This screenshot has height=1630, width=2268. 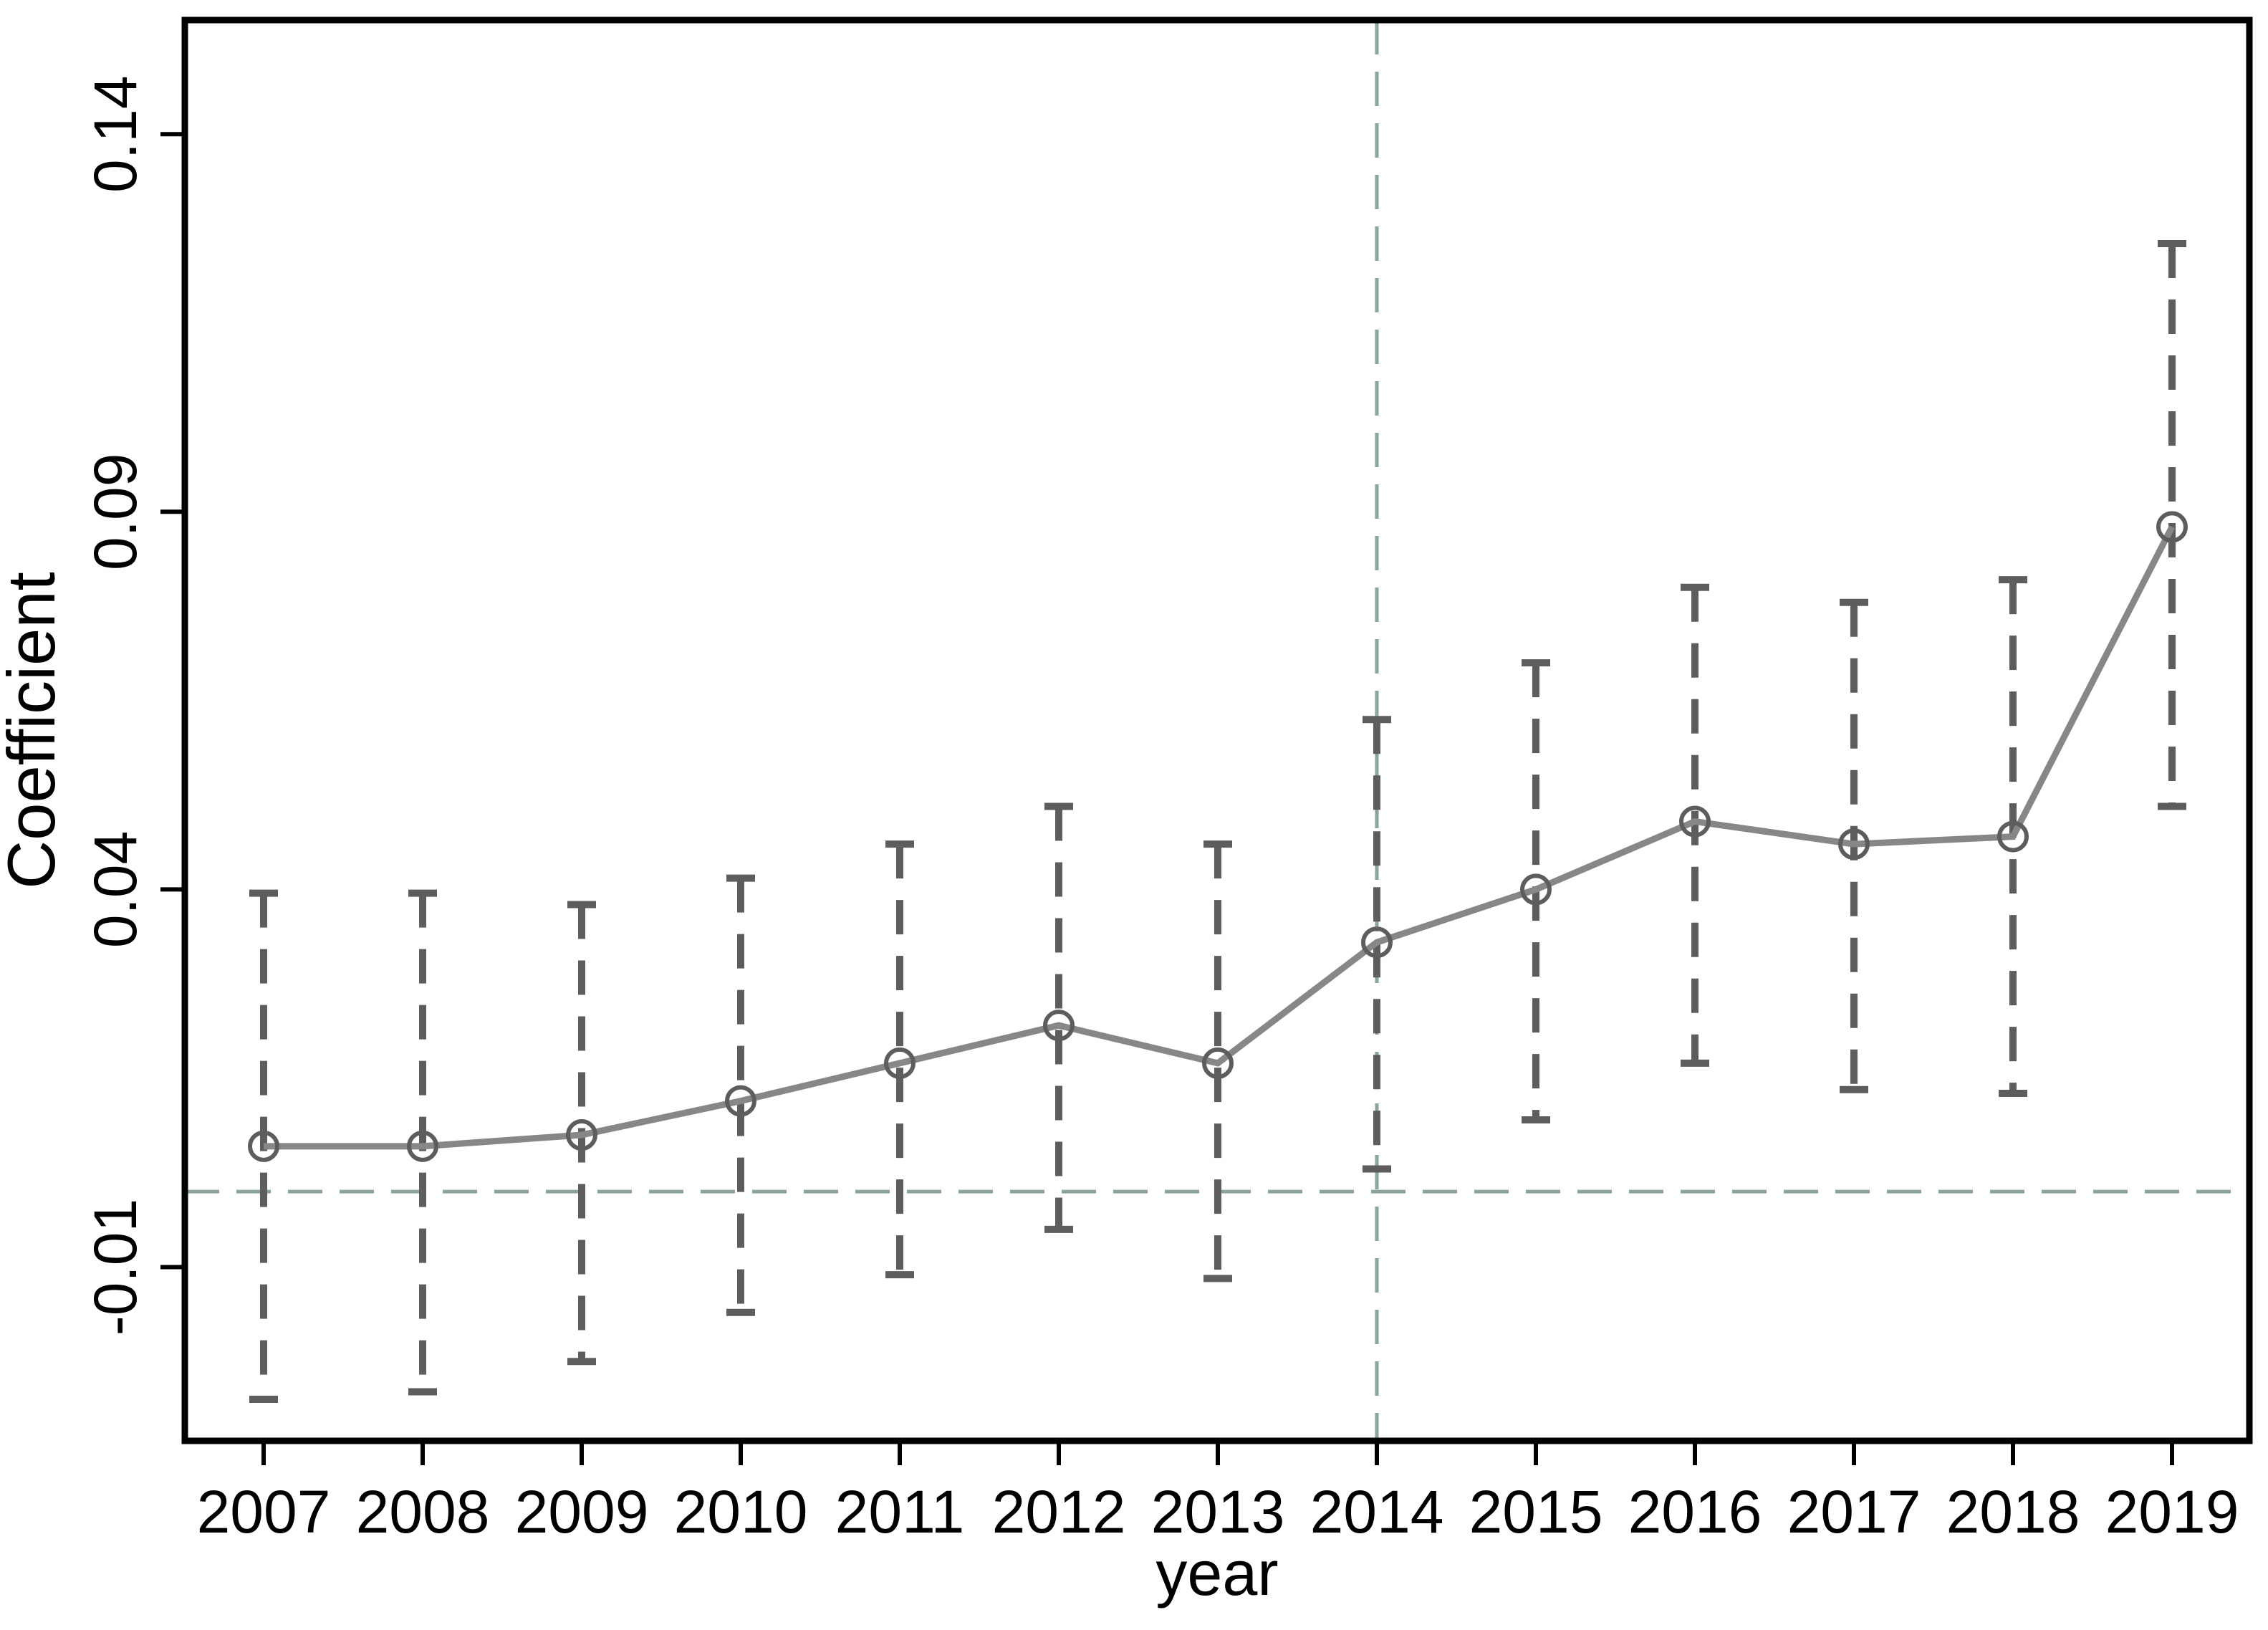 What do you see at coordinates (423, 1511) in the screenshot?
I see `x-tick-label: 2008` at bounding box center [423, 1511].